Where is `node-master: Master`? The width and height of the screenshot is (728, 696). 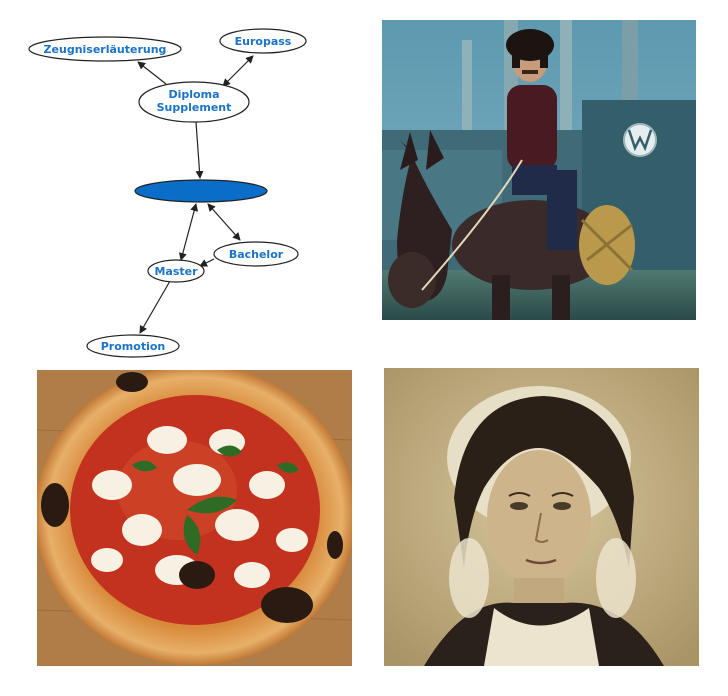
node-master: Master is located at coordinates (176, 271).